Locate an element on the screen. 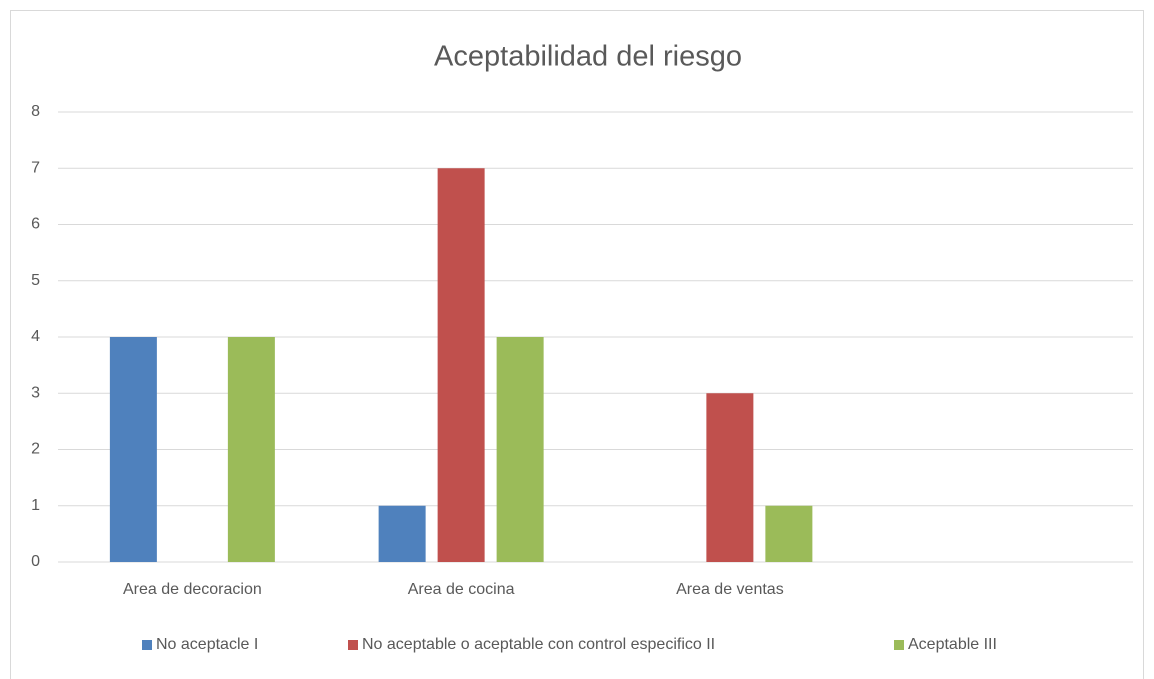  legend-label: Aceptable III is located at coordinates (952, 644).